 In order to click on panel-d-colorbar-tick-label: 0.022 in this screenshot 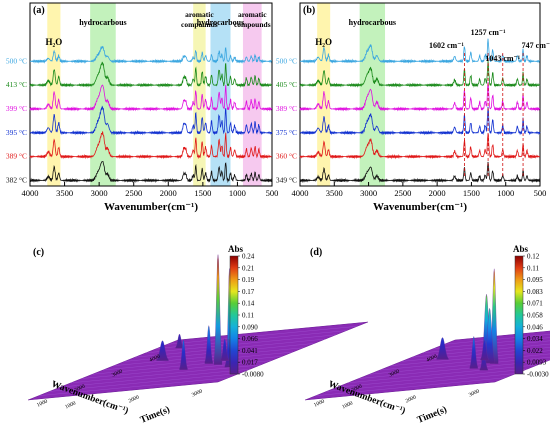, I will do `click(535, 351)`.